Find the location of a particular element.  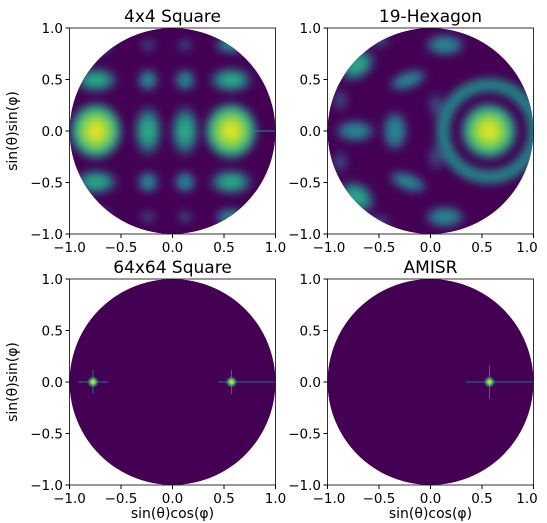

chart-title: 4x4 Square is located at coordinates (172, 17).